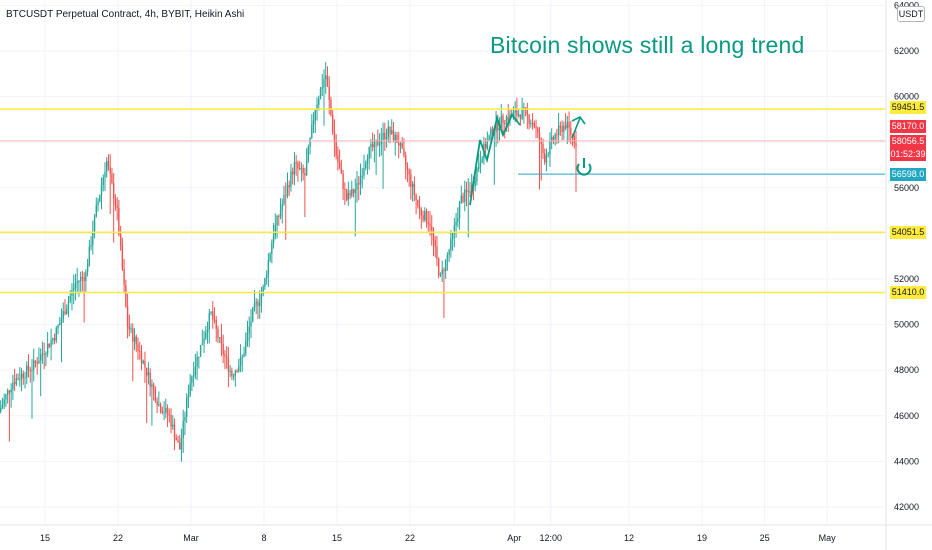  I want to click on x-tick-label: 19, so click(702, 538).